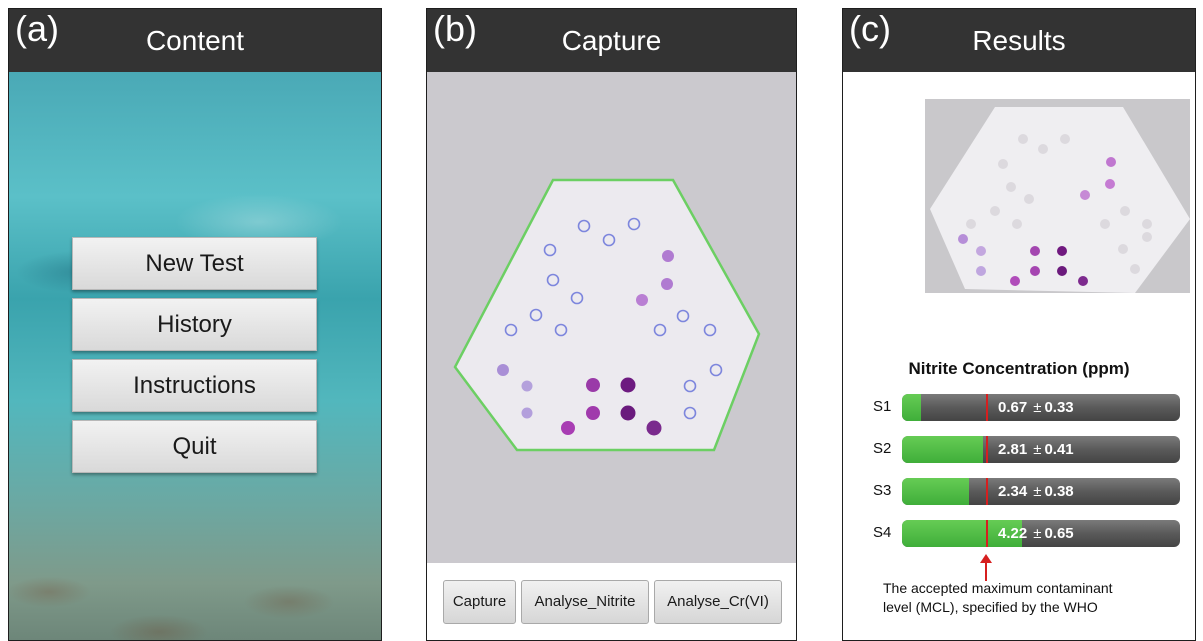 This screenshot has width=1203, height=641. Describe the element at coordinates (1013, 491) in the screenshot. I see `value-number: 2.34` at that location.